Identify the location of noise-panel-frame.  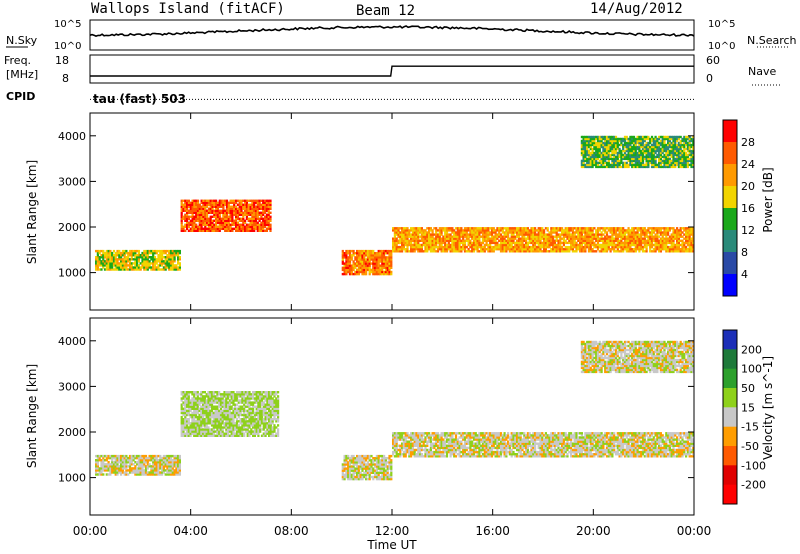
(392, 35).